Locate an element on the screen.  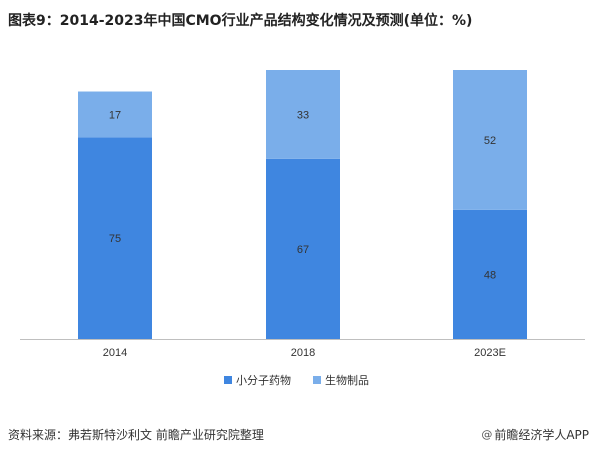
bar-segment-biologics-2023E is located at coordinates (490, 140).